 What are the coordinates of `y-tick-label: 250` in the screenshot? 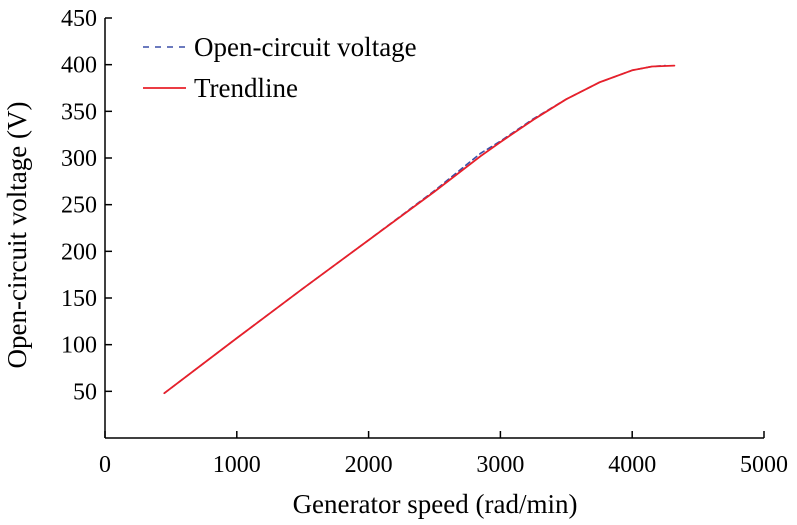 It's located at (79, 206).